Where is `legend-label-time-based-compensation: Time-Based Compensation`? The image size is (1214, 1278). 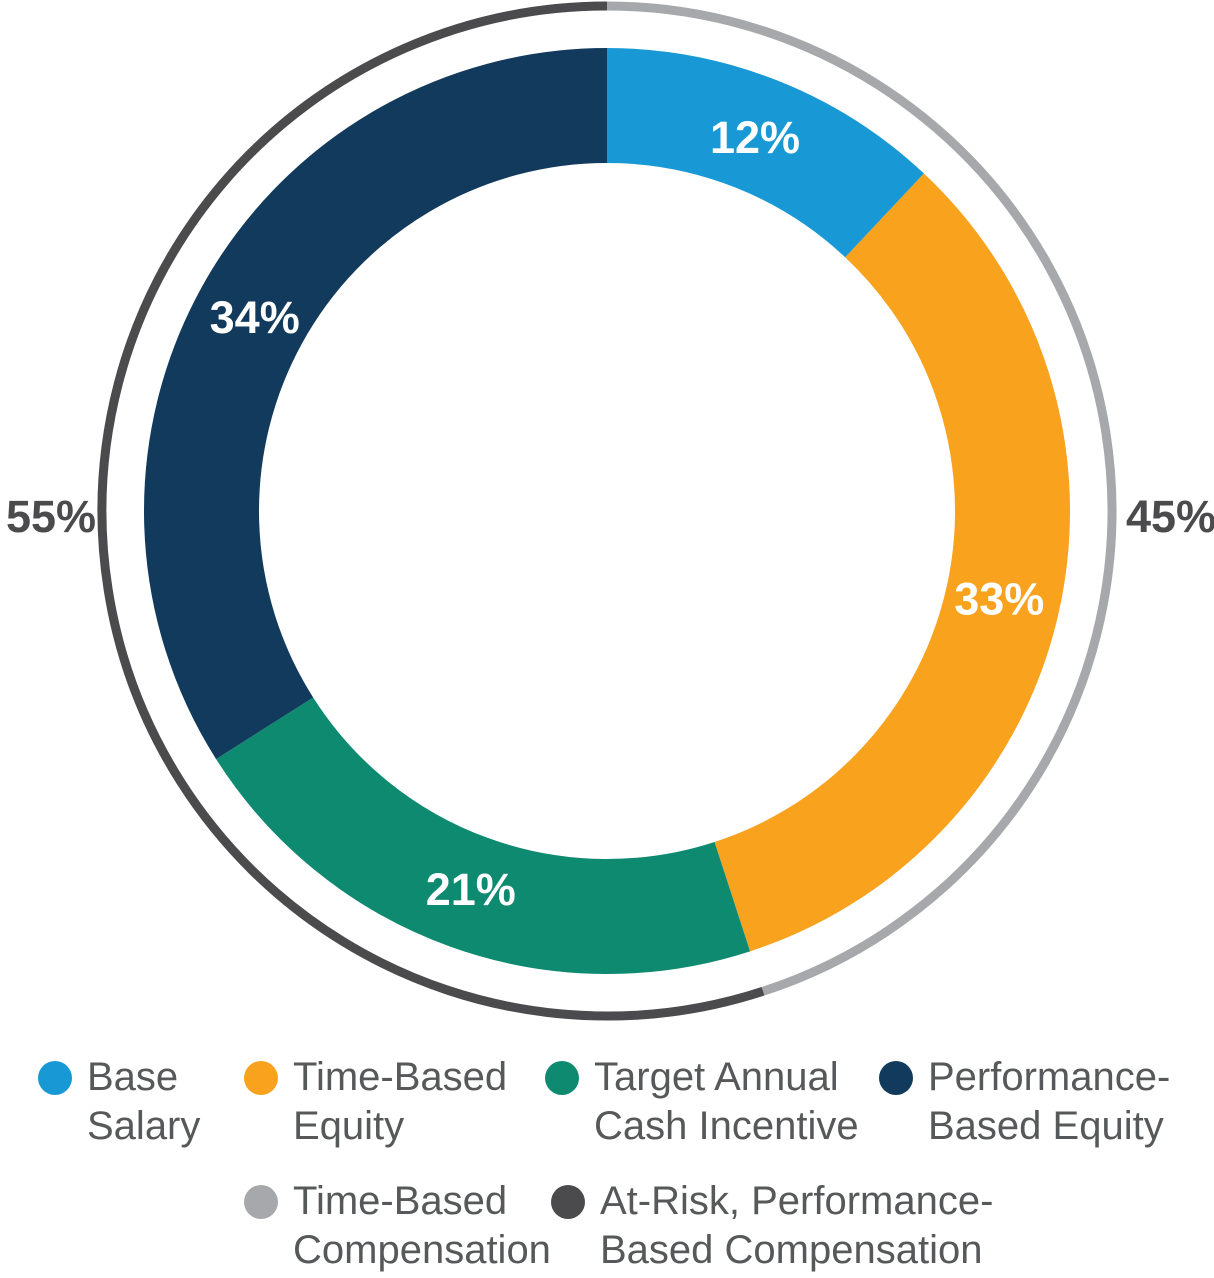
legend-label-time-based-compensation: Time-Based Compensation is located at coordinates (422, 1225).